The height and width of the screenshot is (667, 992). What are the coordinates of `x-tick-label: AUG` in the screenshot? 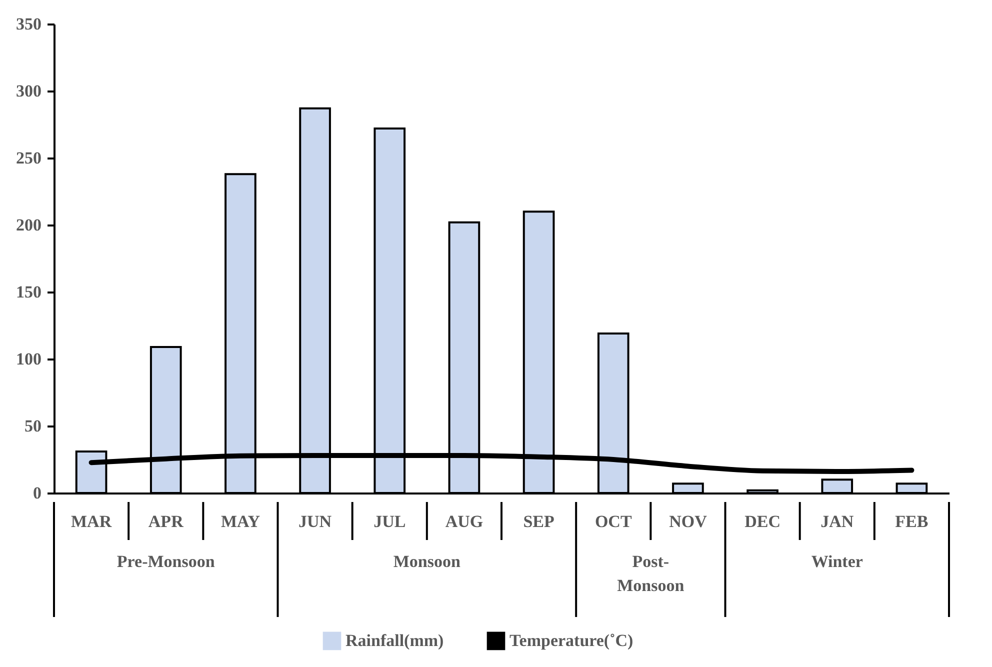 It's located at (464, 521).